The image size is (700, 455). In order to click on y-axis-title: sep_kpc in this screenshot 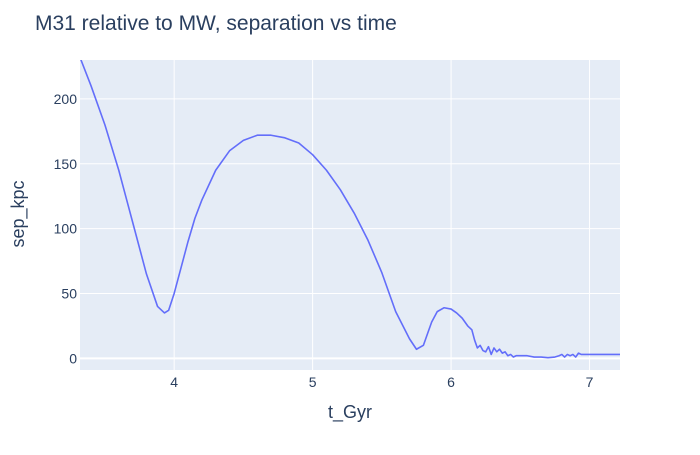, I will do `click(18, 213)`.